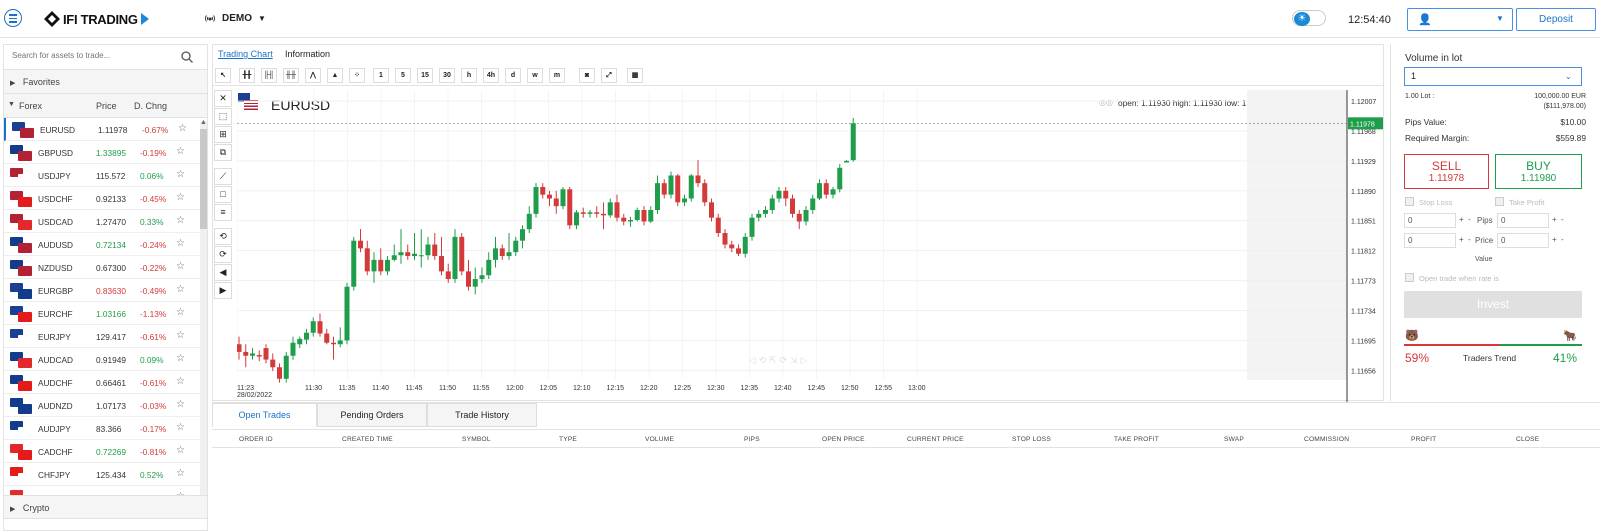  Describe the element at coordinates (568, 439) in the screenshot. I see `column-header: TYPE` at that location.